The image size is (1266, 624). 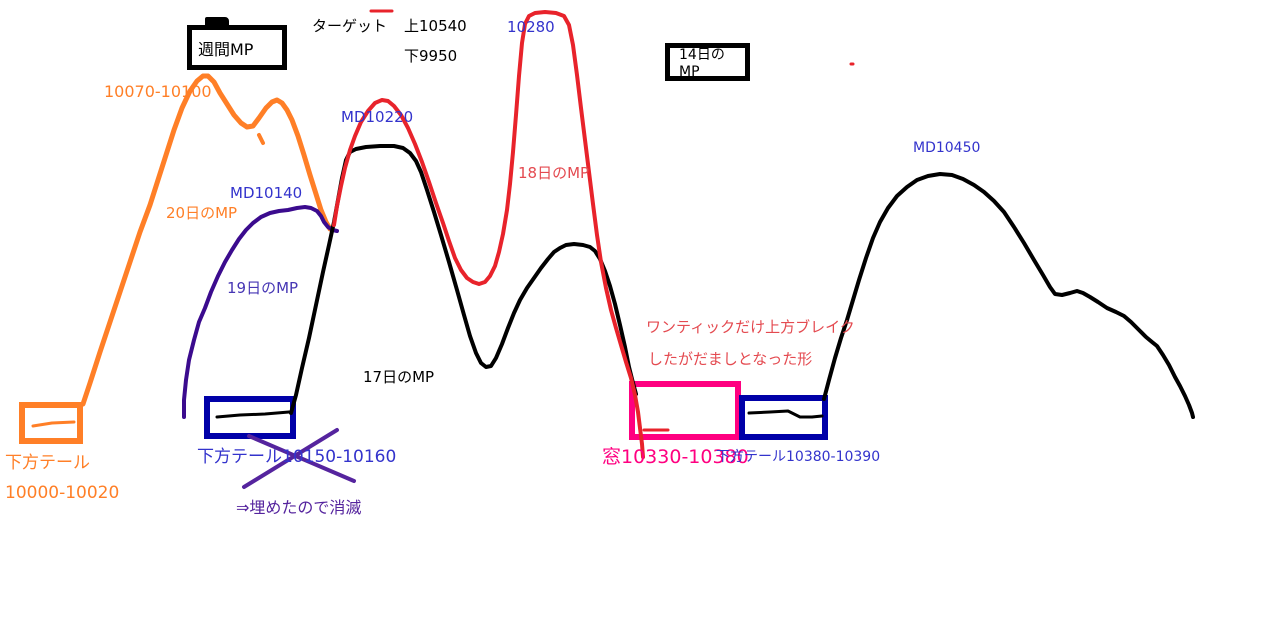 I want to click on right-blue-tail-box, so click(x=783, y=417).